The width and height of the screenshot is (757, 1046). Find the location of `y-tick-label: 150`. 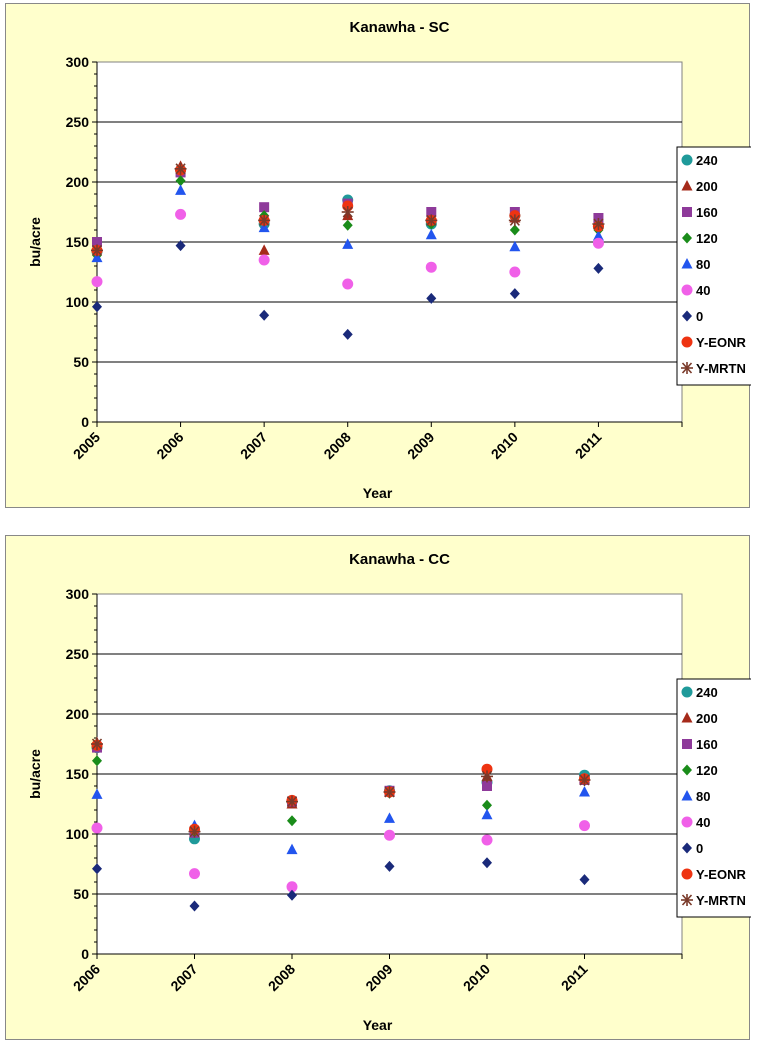

y-tick-label: 150 is located at coordinates (78, 242).